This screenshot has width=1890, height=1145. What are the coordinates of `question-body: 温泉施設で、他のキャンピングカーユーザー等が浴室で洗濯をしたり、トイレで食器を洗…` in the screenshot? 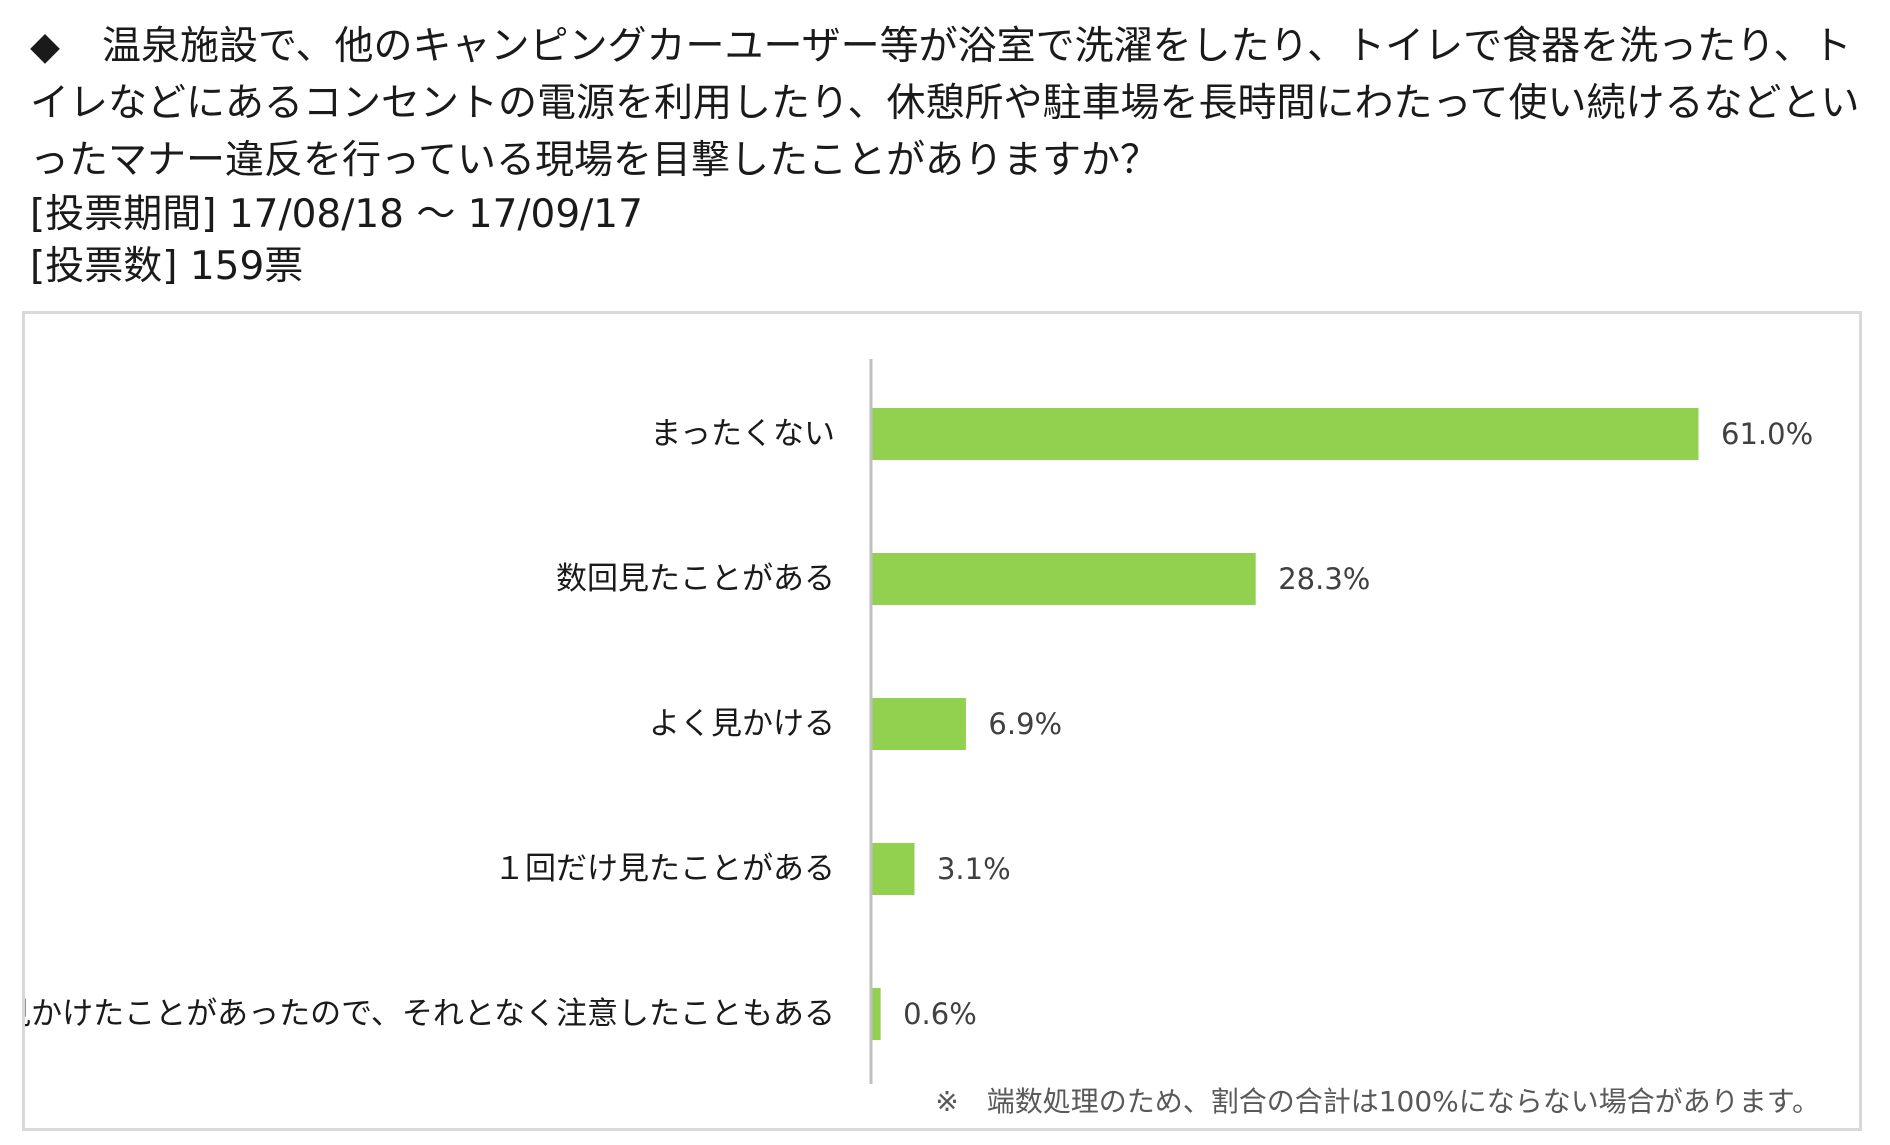 It's located at (945, 103).